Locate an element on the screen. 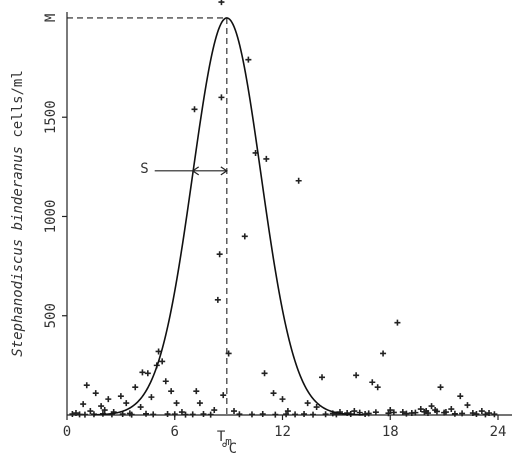  spread-arrow-right is located at coordinates (224, 171).